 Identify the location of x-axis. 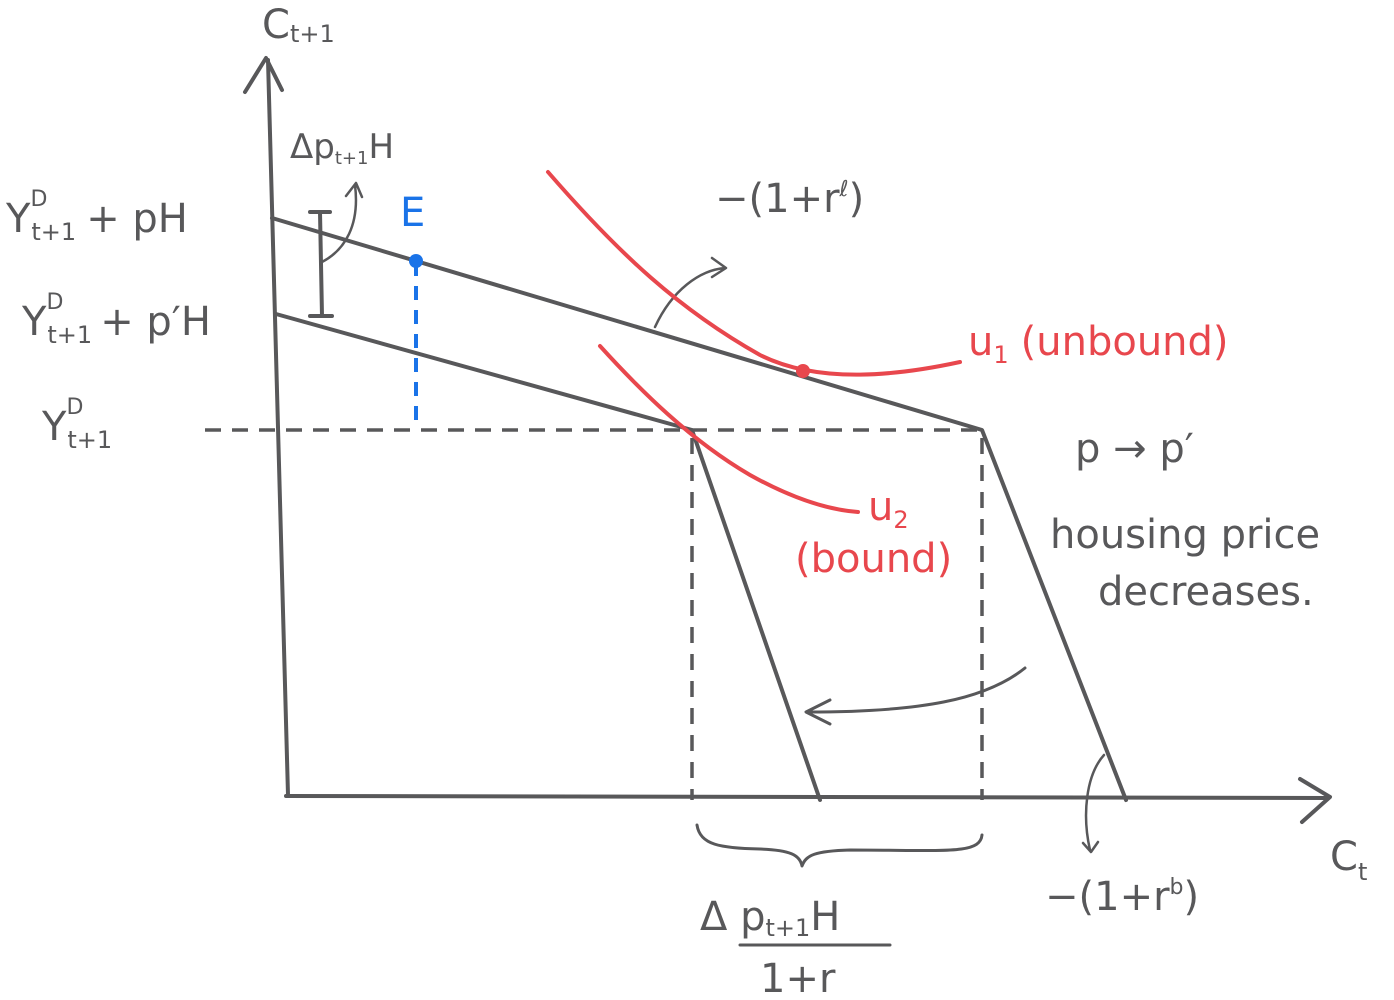
(807, 797).